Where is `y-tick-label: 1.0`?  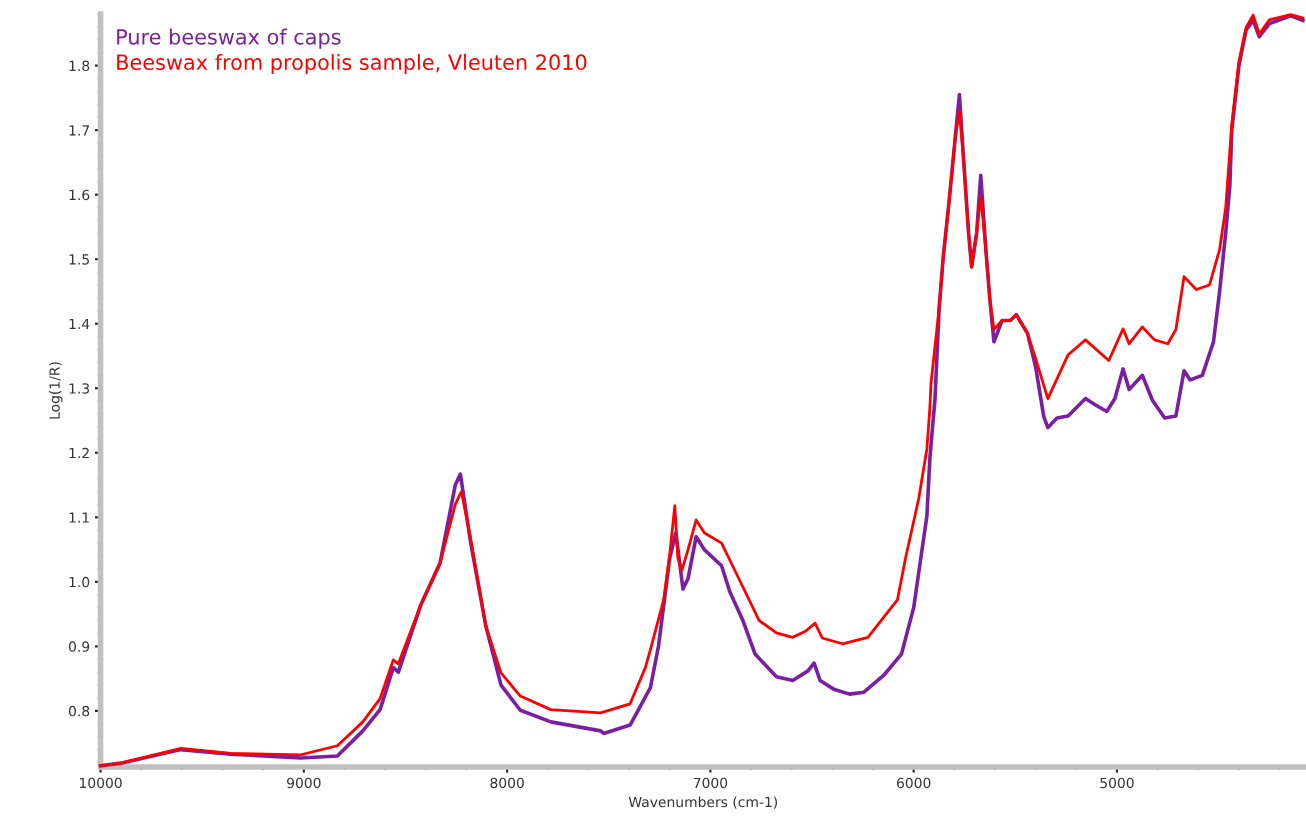 y-tick-label: 1.0 is located at coordinates (79, 582).